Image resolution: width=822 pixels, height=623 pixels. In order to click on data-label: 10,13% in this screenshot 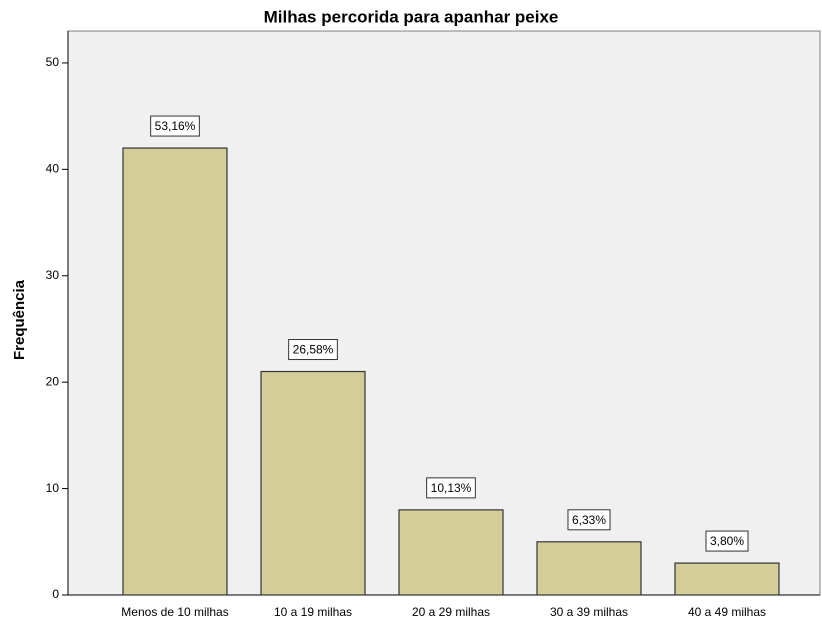, I will do `click(451, 488)`.